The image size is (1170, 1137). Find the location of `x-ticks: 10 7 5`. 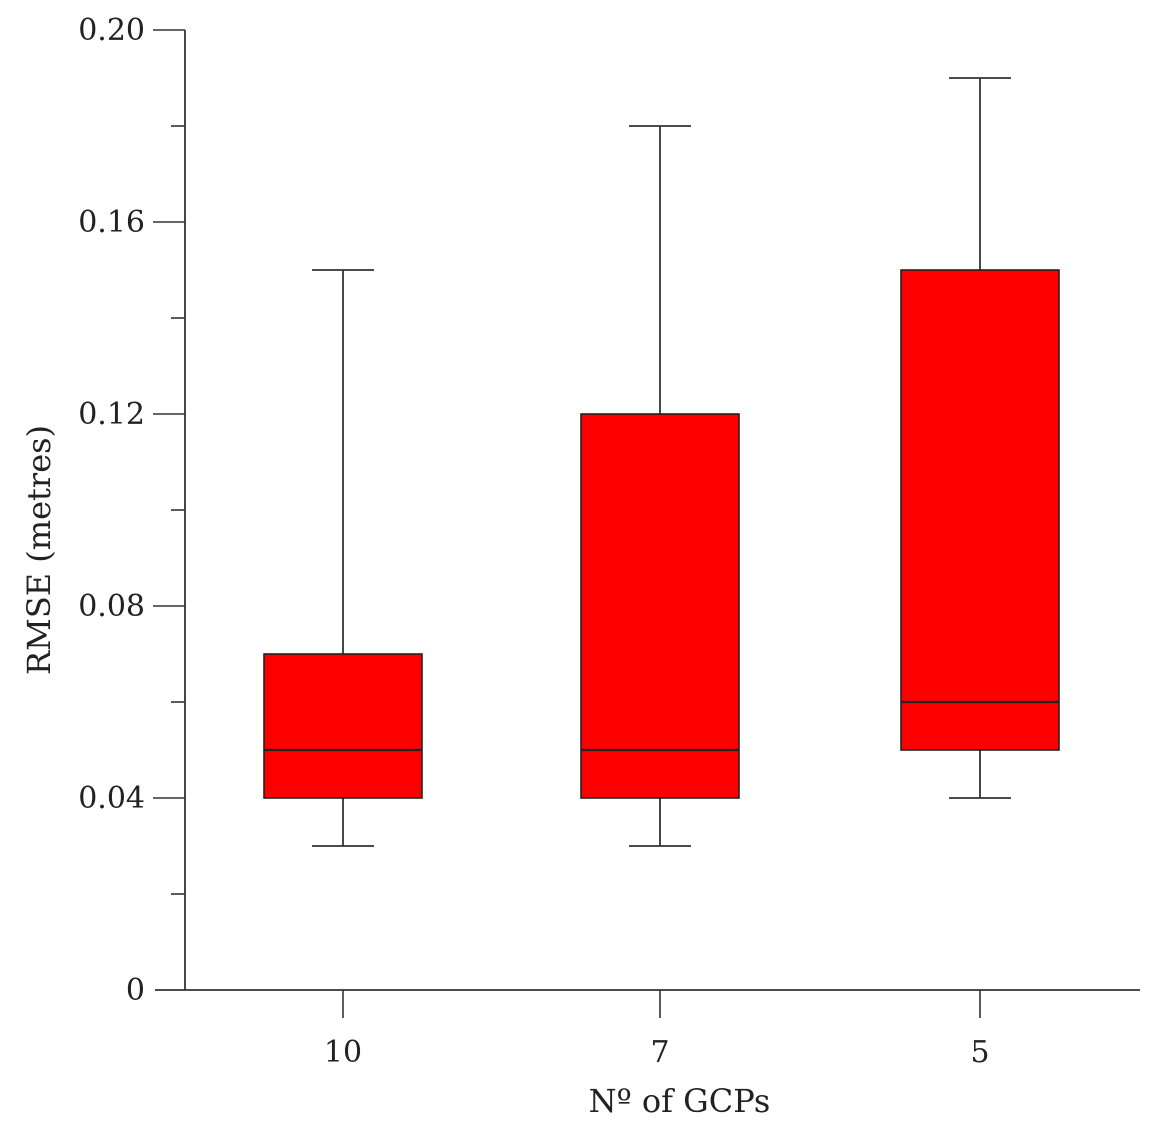

x-ticks: 10 7 5 is located at coordinates (657, 1030).